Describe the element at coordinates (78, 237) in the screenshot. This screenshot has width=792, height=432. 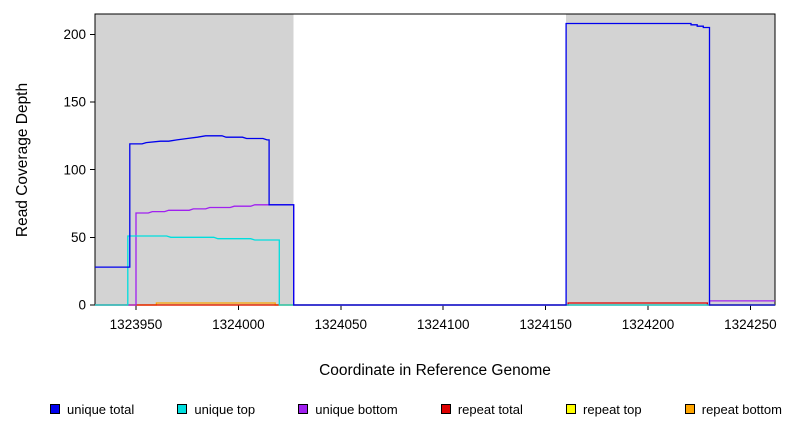
I see `y-tick-label: 50` at that location.